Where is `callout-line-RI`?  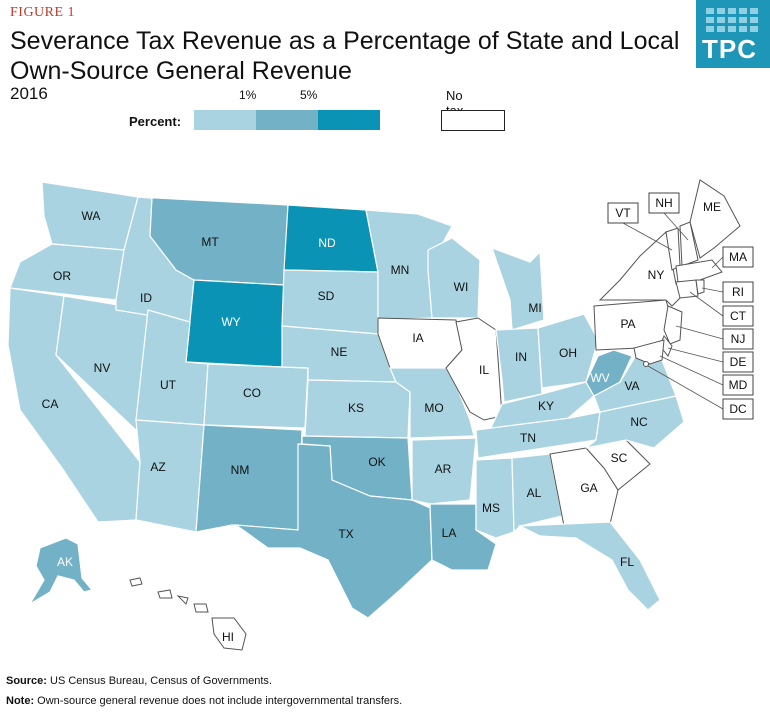 callout-line-RI is located at coordinates (712, 290).